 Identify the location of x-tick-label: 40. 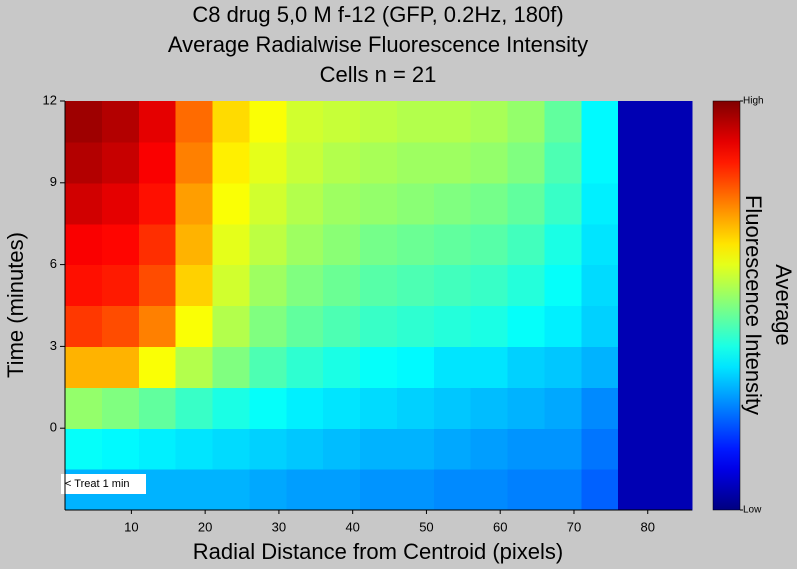
(352, 526).